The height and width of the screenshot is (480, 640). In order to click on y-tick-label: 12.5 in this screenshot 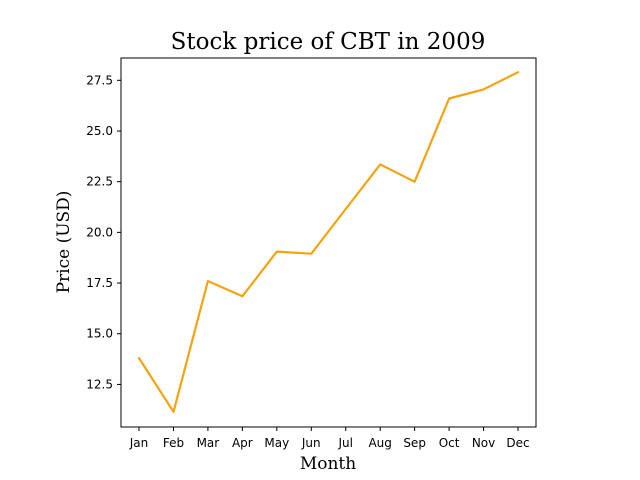, I will do `click(99, 384)`.